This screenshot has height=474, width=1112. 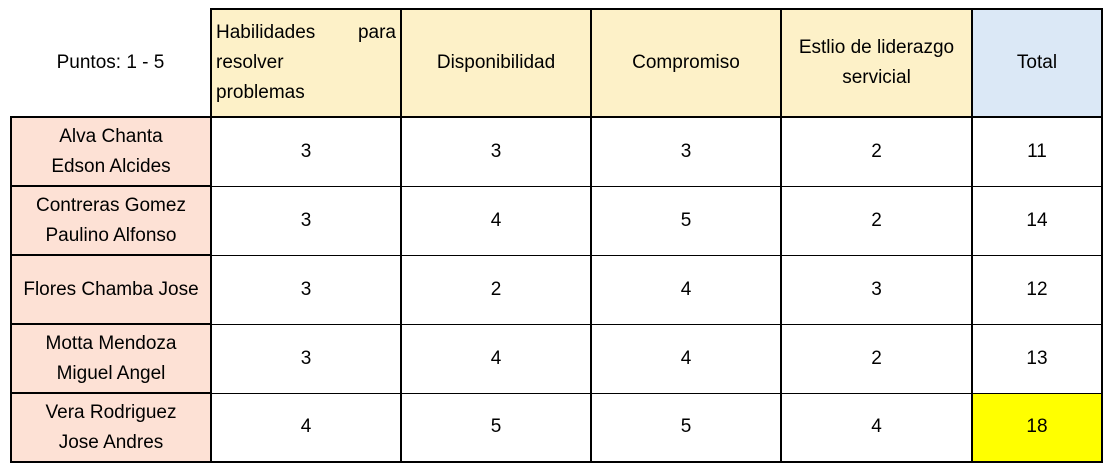 I want to click on score-total: 12, so click(x=1037, y=289).